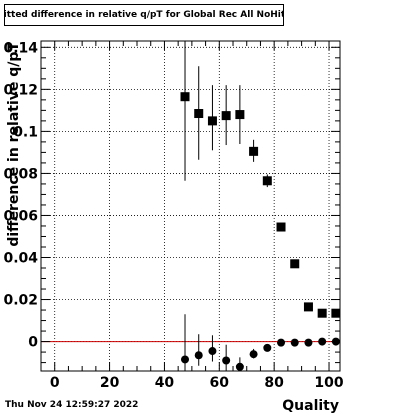  Describe the element at coordinates (20, 258) in the screenshot. I see `y-tick-label: 0.04` at that location.